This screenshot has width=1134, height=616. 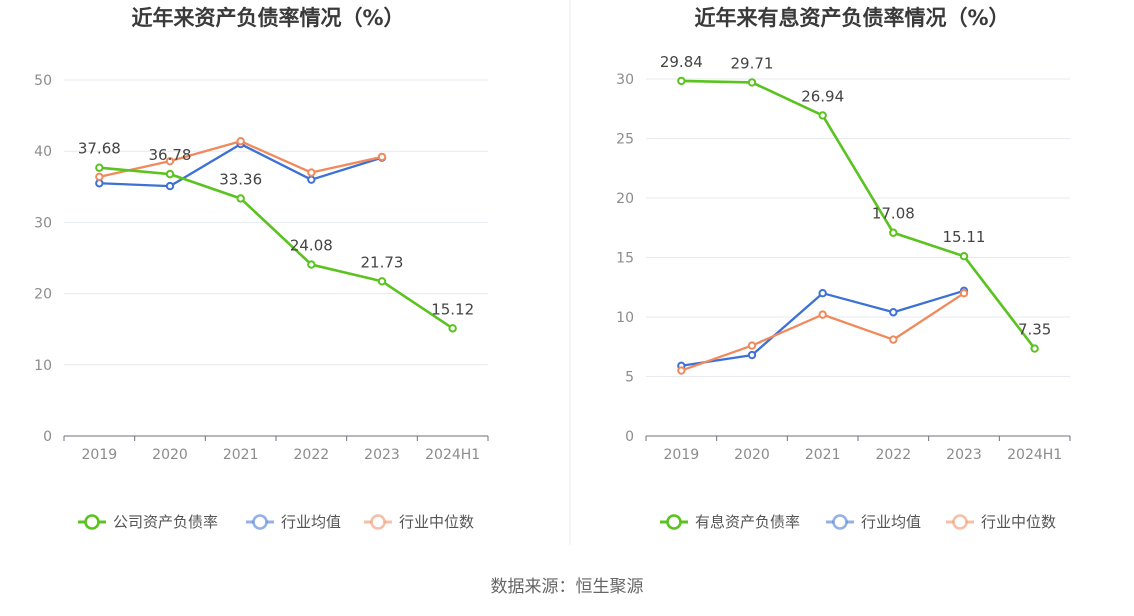 I want to click on left-legend-label: 行业中位数, so click(x=436, y=522).